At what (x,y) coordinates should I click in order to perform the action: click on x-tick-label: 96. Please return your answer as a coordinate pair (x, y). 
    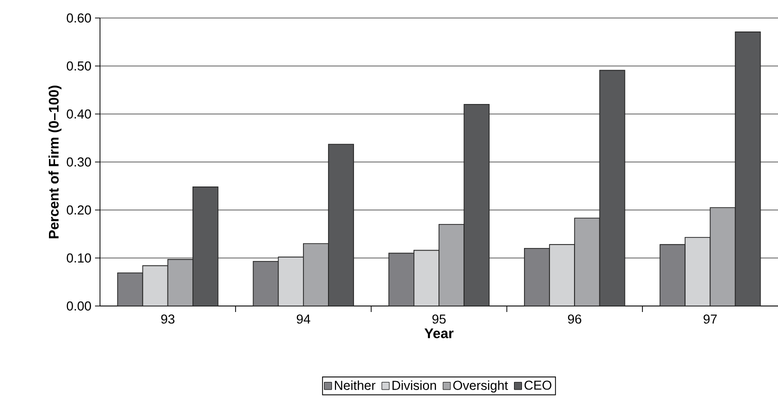
    Looking at the image, I should click on (575, 319).